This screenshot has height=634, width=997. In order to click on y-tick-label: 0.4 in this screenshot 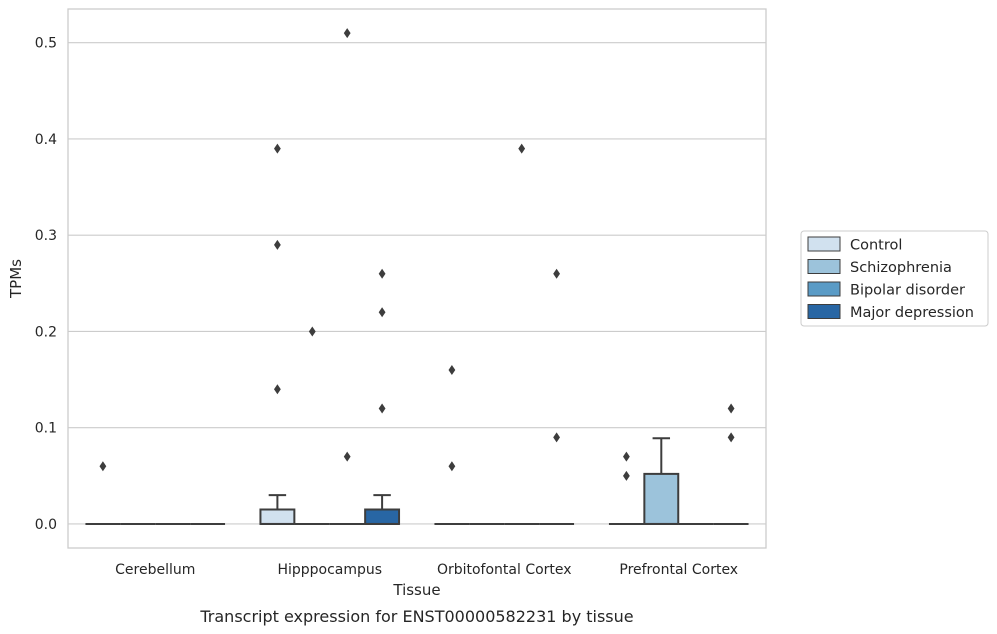, I will do `click(46, 140)`.